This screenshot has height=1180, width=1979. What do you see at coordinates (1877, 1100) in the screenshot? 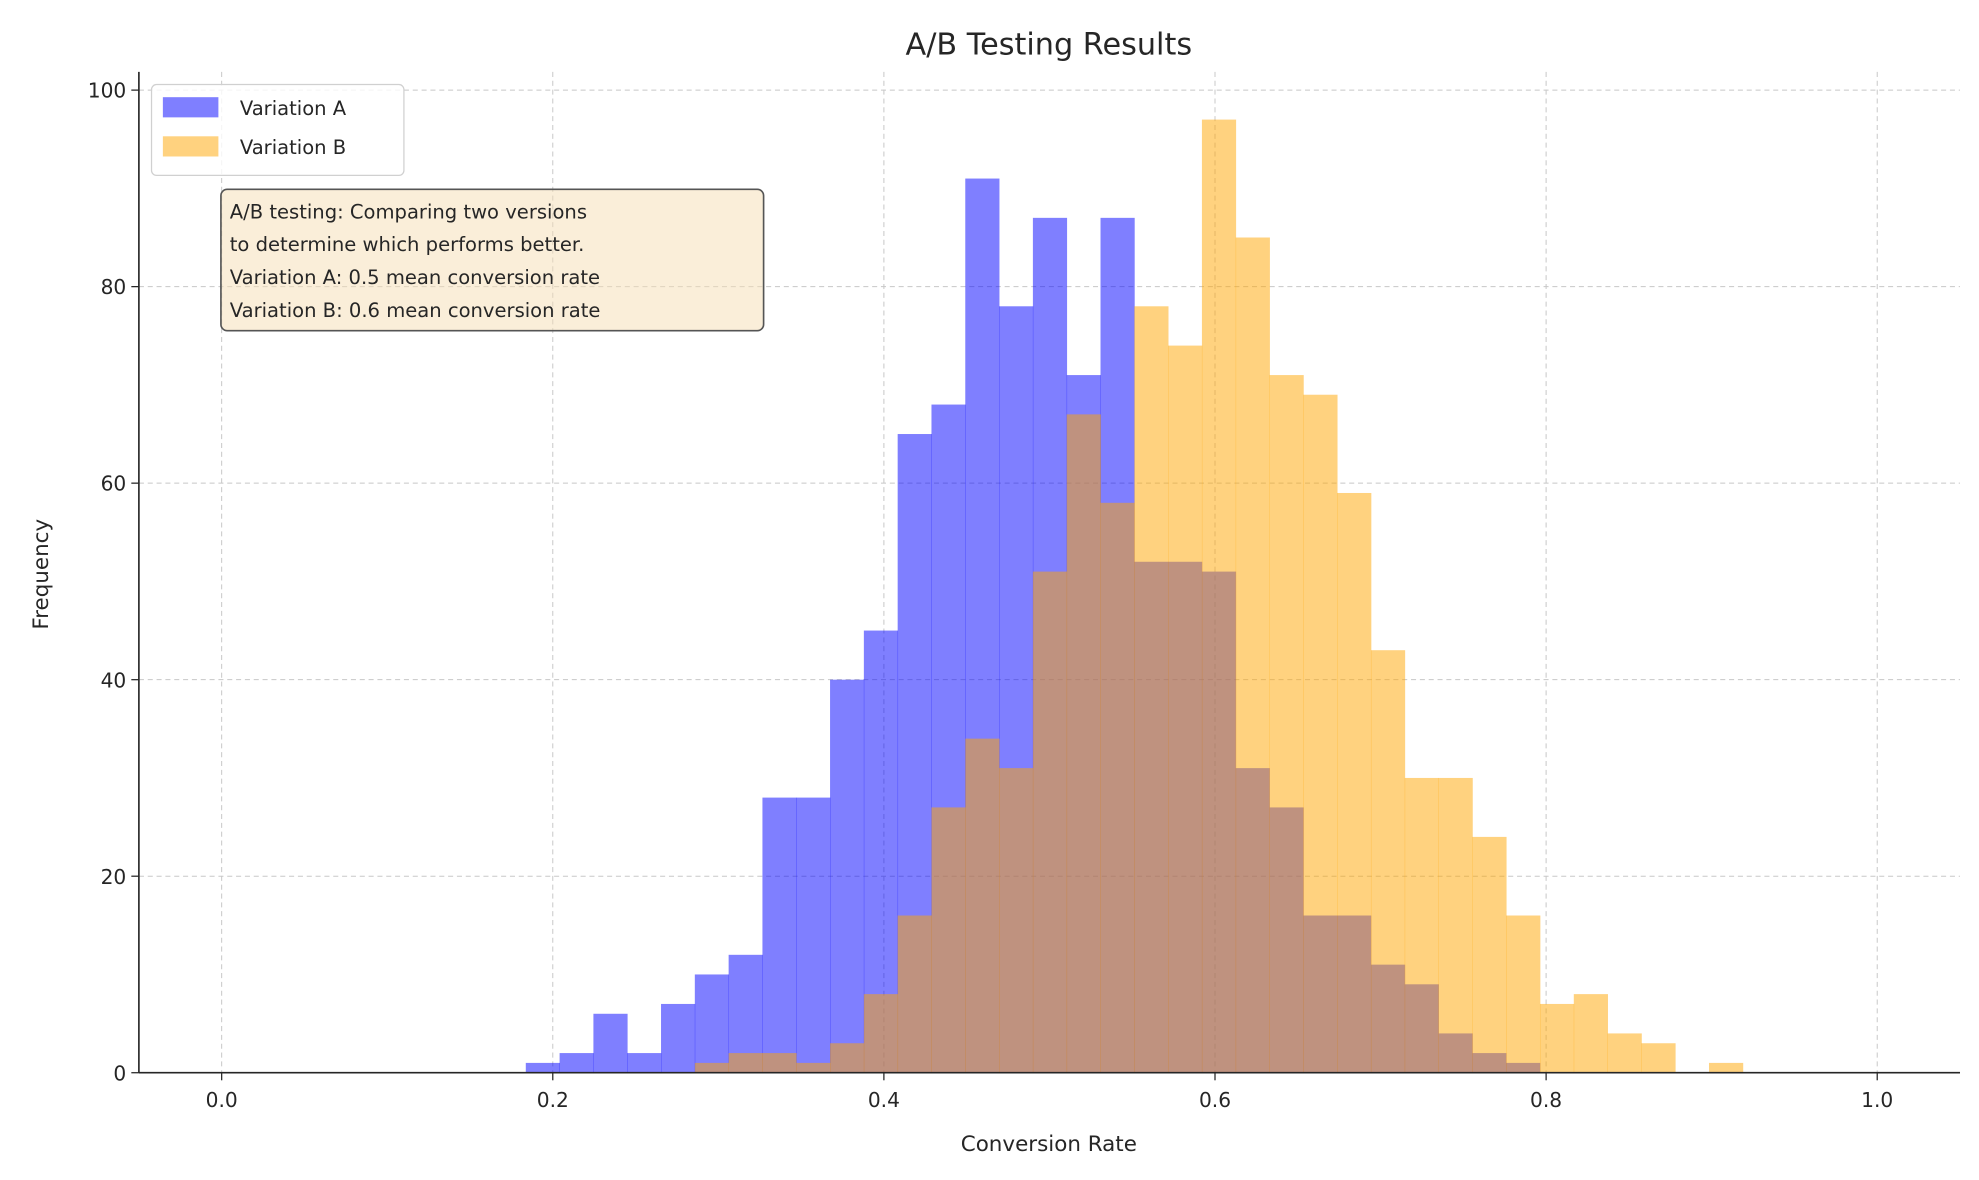
I see `x-tick-label: 1.0` at bounding box center [1877, 1100].